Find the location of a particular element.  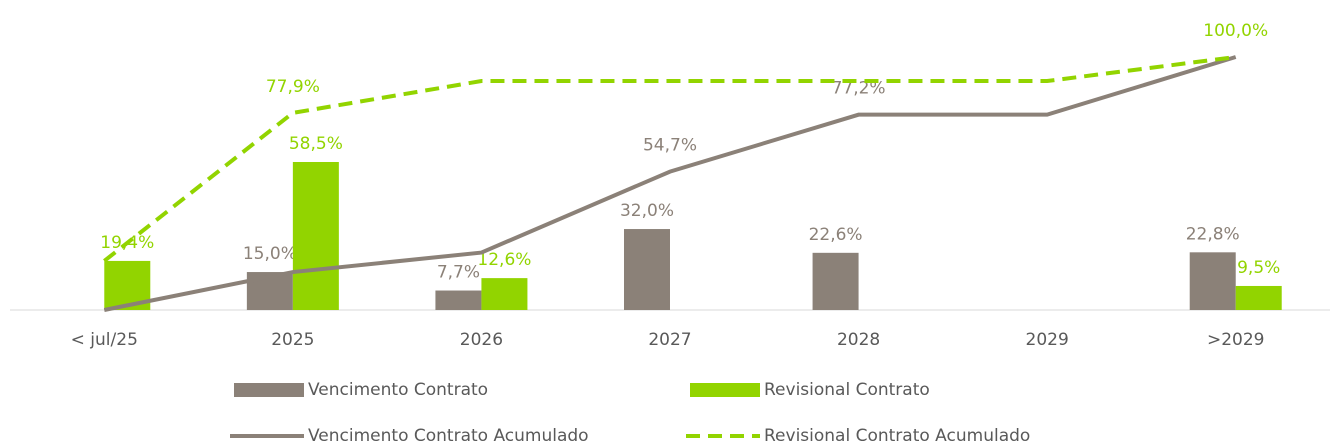

data-label: 32,0% is located at coordinates (647, 211).